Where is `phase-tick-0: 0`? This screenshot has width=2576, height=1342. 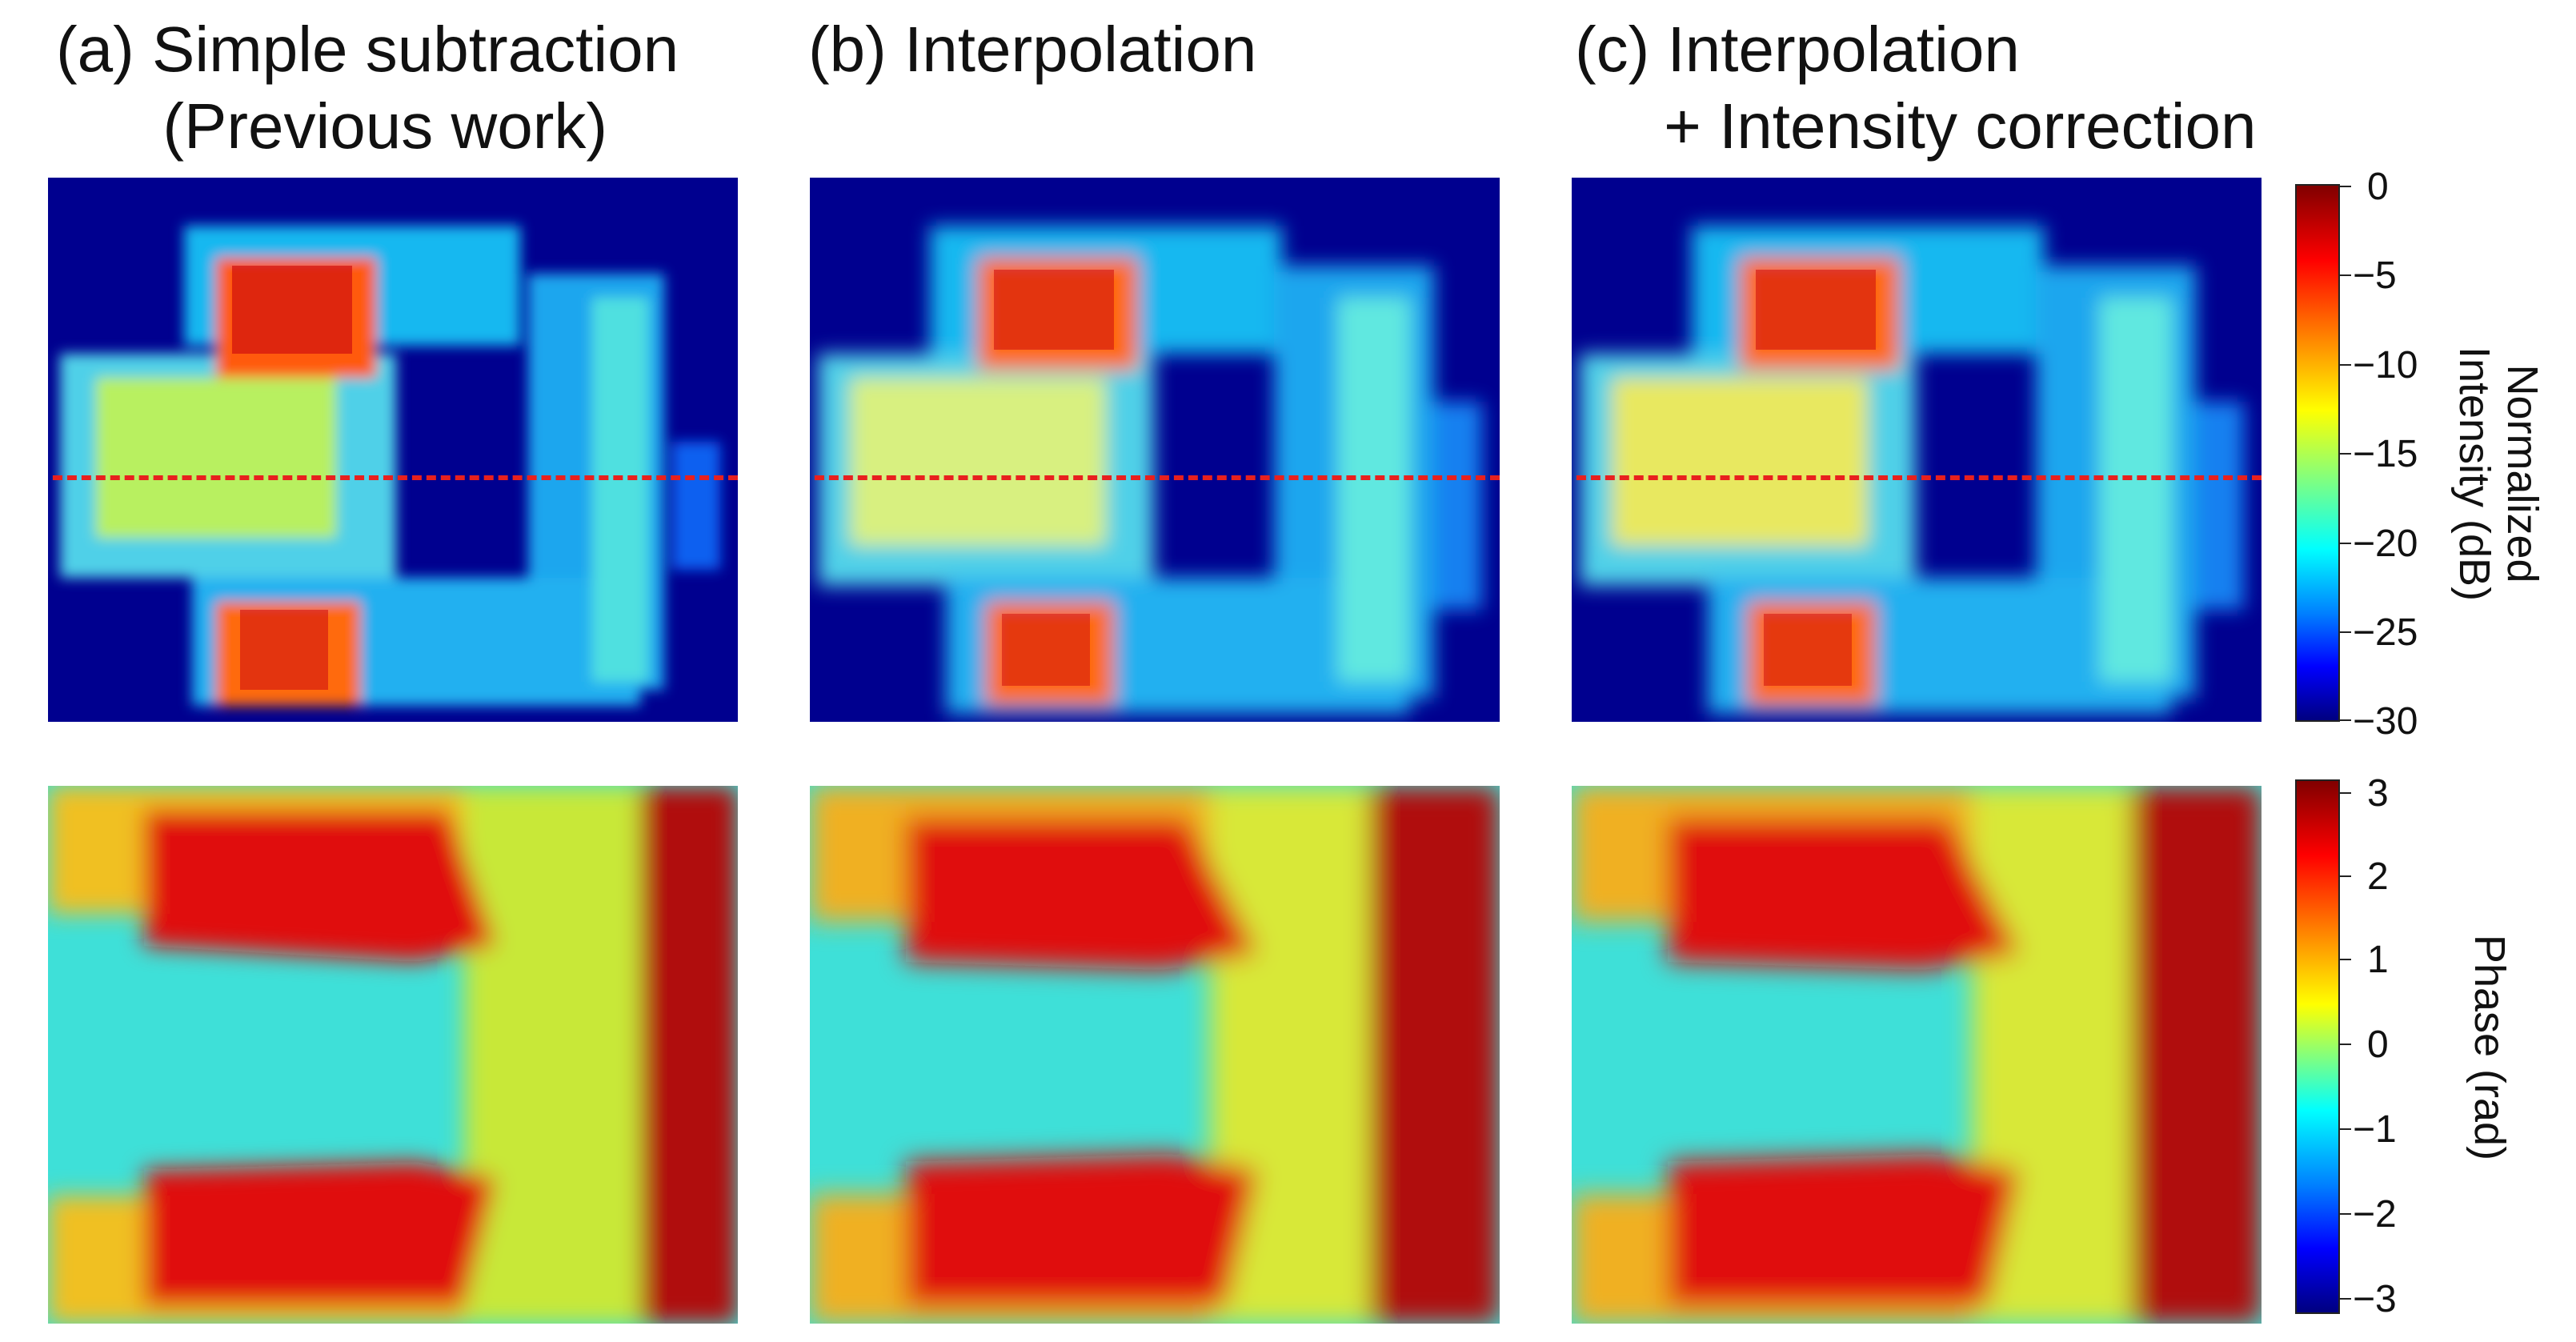 phase-tick-0: 0 is located at coordinates (2378, 1045).